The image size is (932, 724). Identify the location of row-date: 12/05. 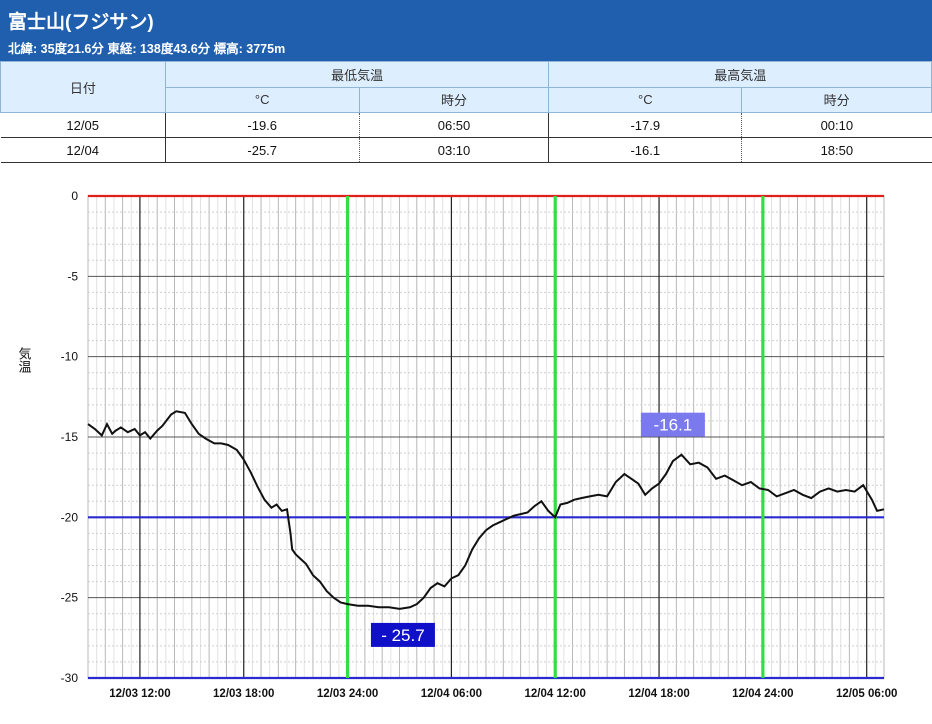
(83, 125).